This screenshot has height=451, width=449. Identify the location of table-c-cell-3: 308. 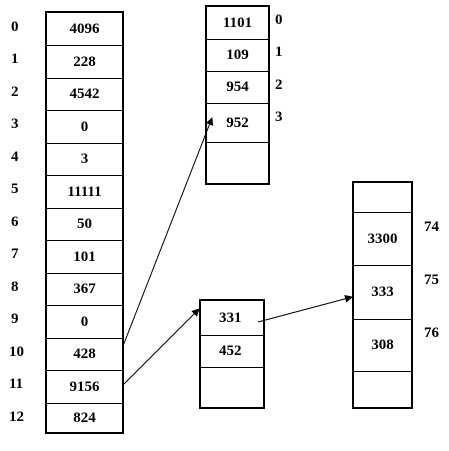
(382, 345).